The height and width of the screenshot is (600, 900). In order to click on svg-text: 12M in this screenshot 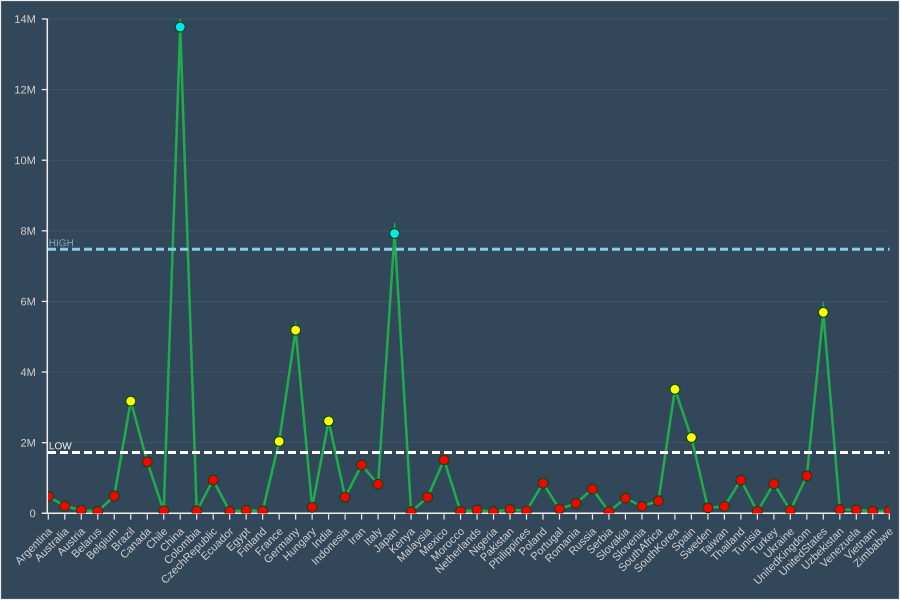, I will do `click(24, 90)`.